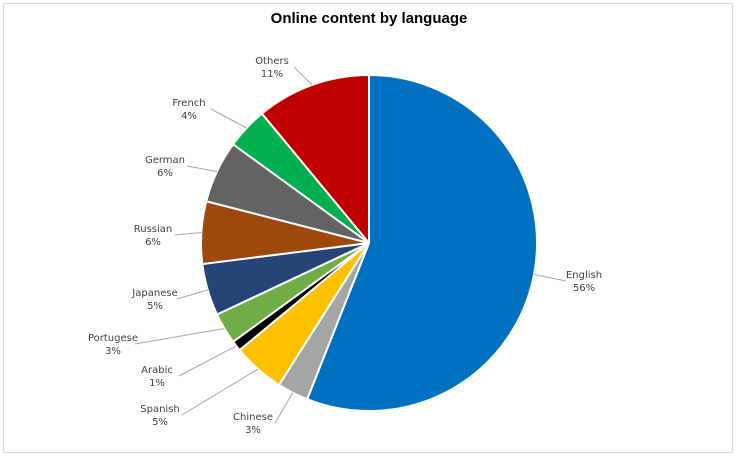  Describe the element at coordinates (160, 422) in the screenshot. I see `slice-value-spanish: 5%` at that location.